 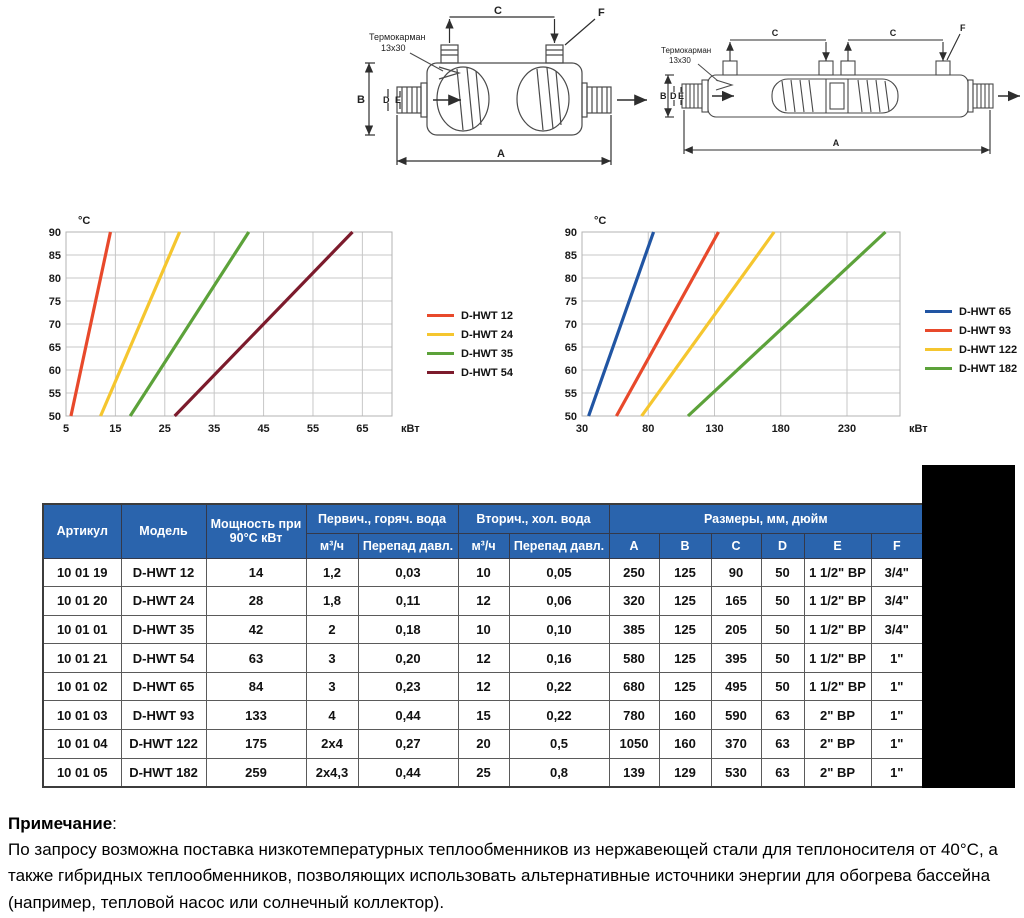 What do you see at coordinates (634, 601) in the screenshot?
I see `table-cell: 320` at bounding box center [634, 601].